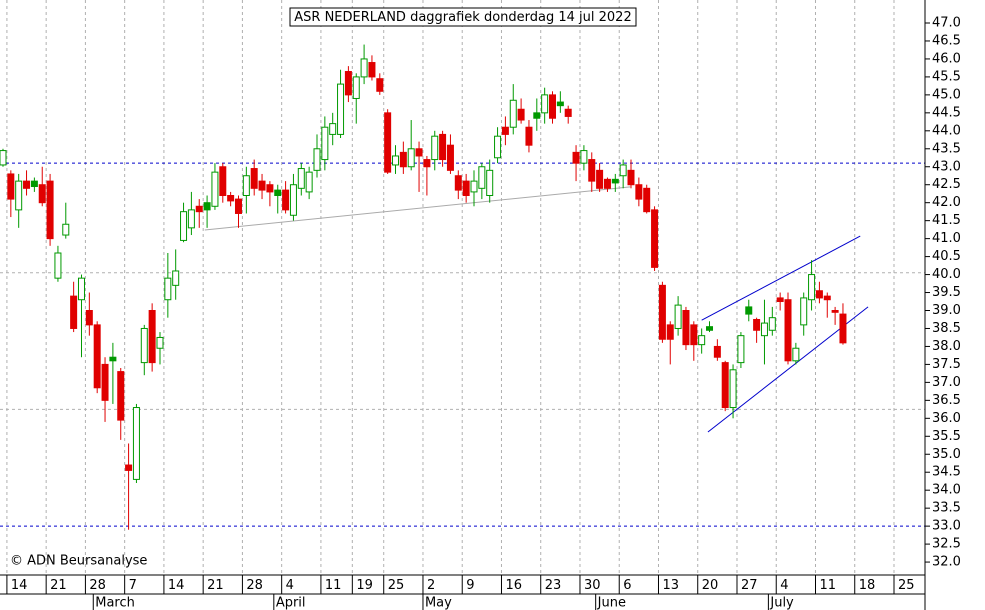  I want to click on x-tick-label: 11, so click(827, 585).